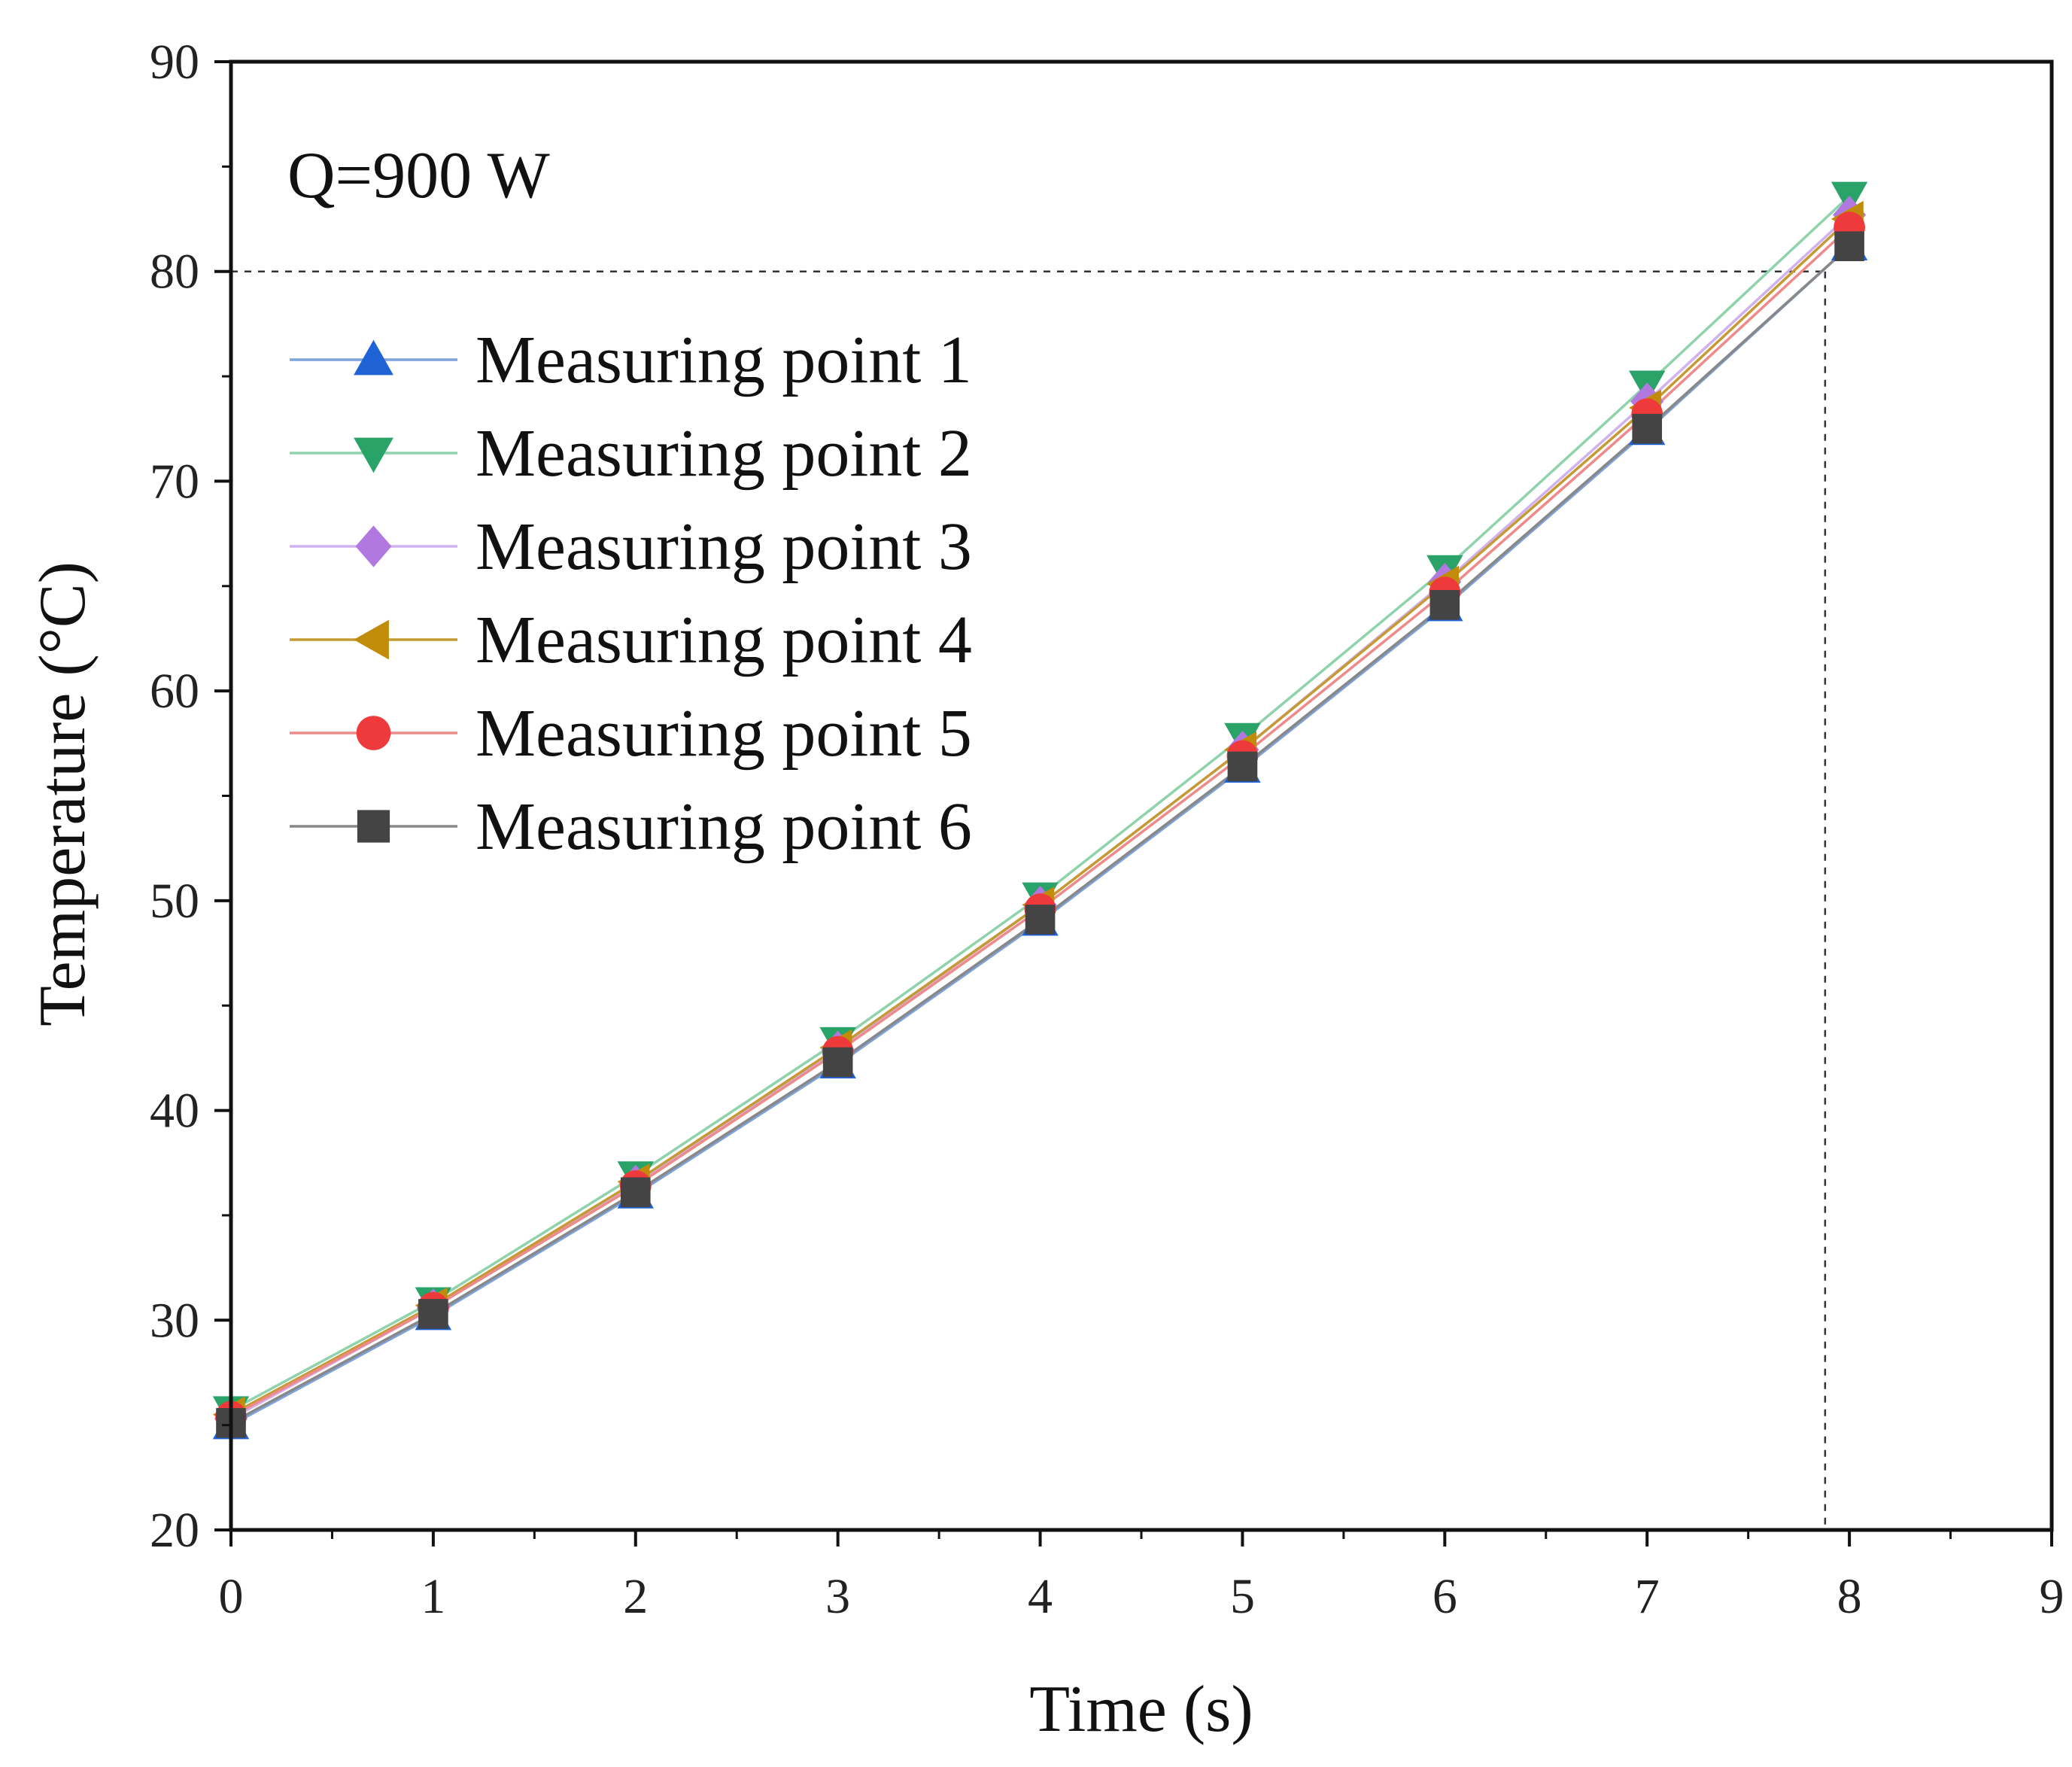 Image resolution: width=2072 pixels, height=1767 pixels. What do you see at coordinates (174, 1530) in the screenshot?
I see `y-tick-label: 20` at bounding box center [174, 1530].